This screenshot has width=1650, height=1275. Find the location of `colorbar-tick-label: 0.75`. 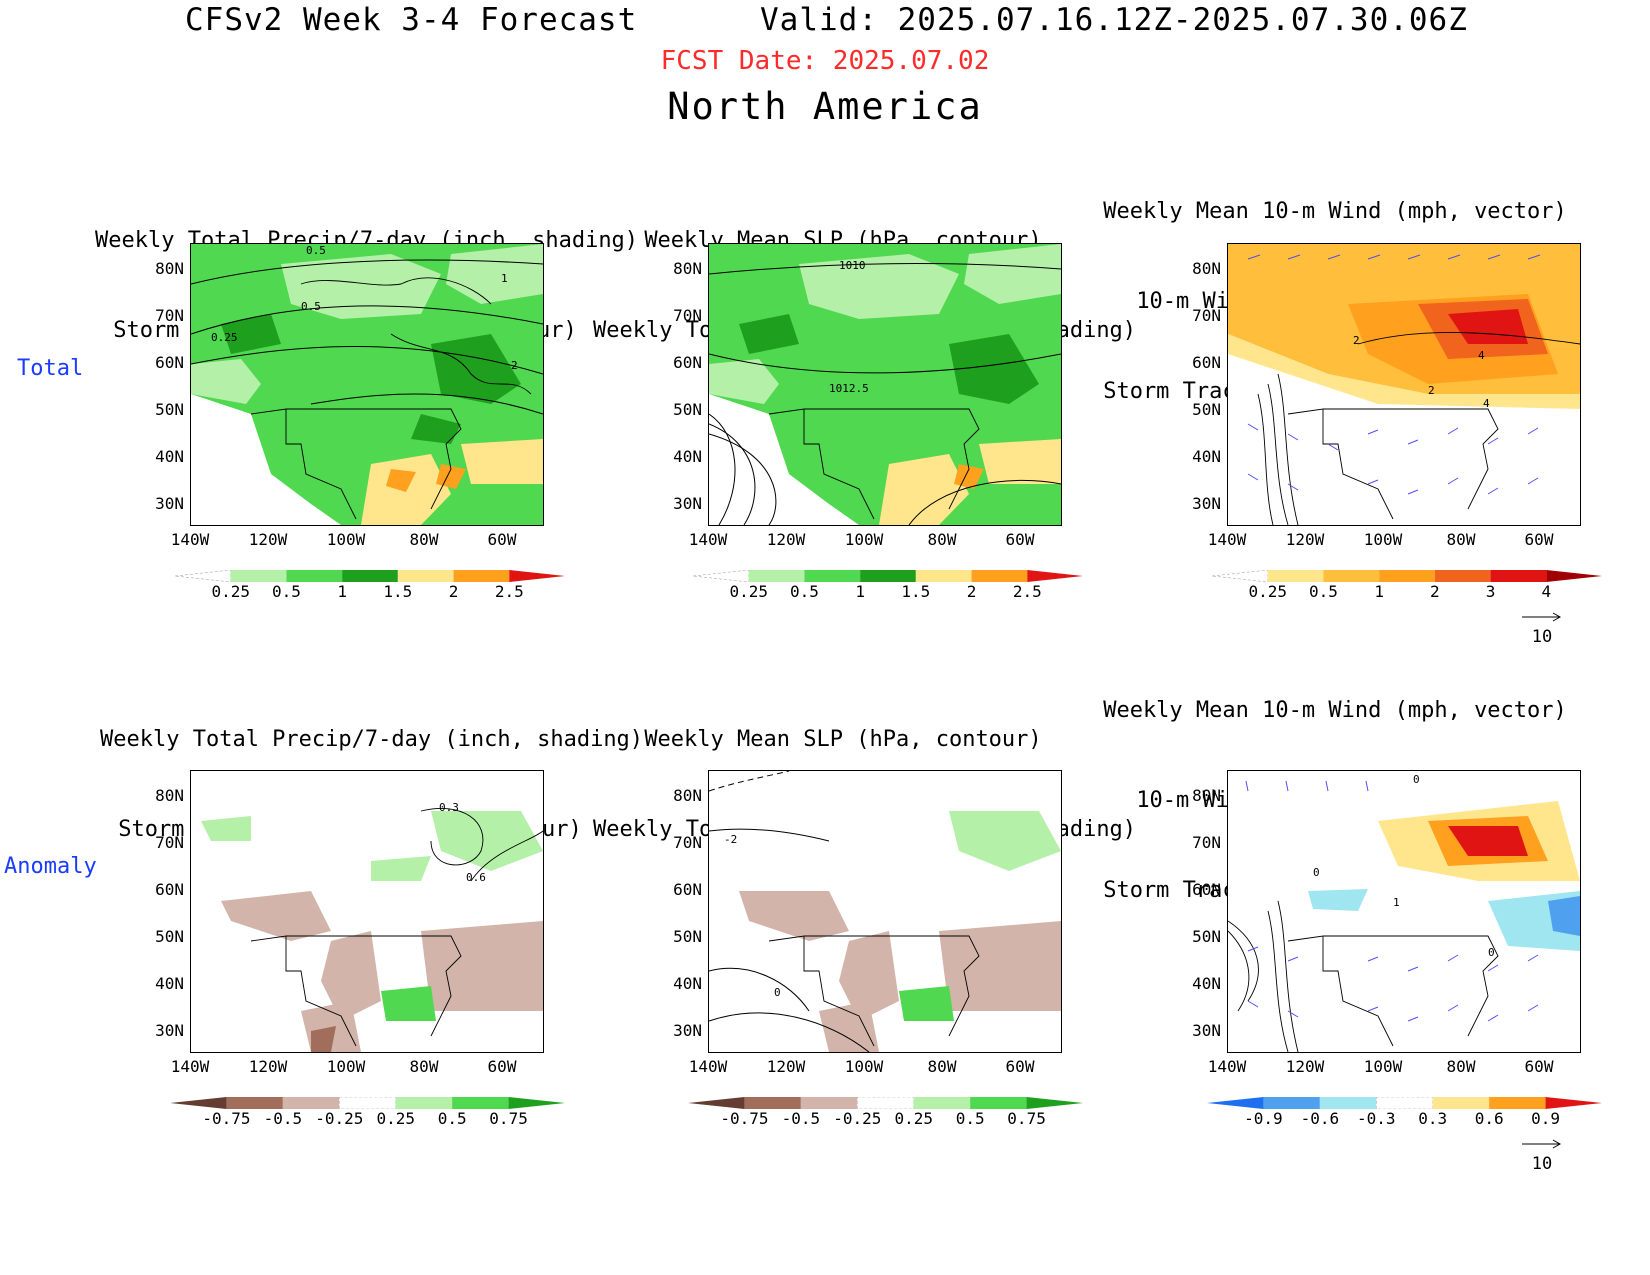

colorbar-tick-label: 0.75 is located at coordinates (1026, 1118).